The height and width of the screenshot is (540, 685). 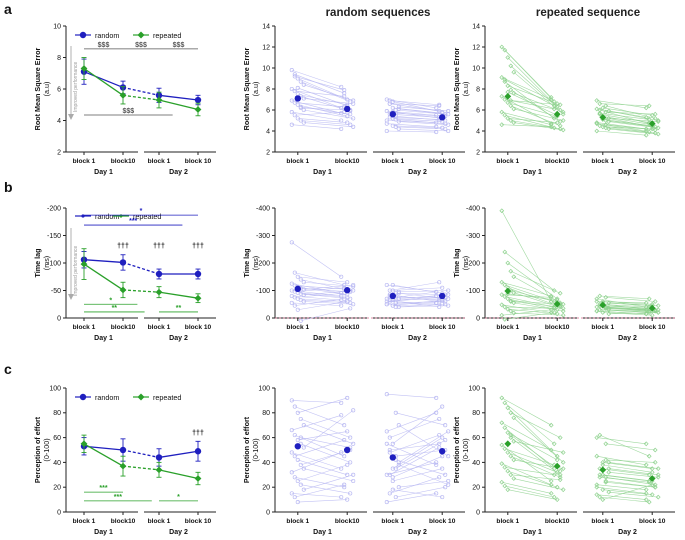 I want to click on series-line-repeated, so click(x=178, y=474).